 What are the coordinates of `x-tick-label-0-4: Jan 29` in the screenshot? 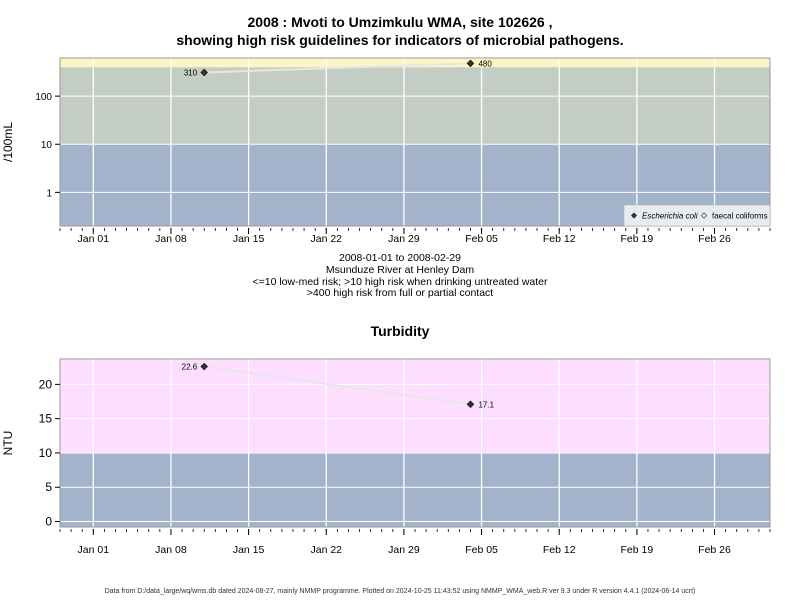 It's located at (404, 239).